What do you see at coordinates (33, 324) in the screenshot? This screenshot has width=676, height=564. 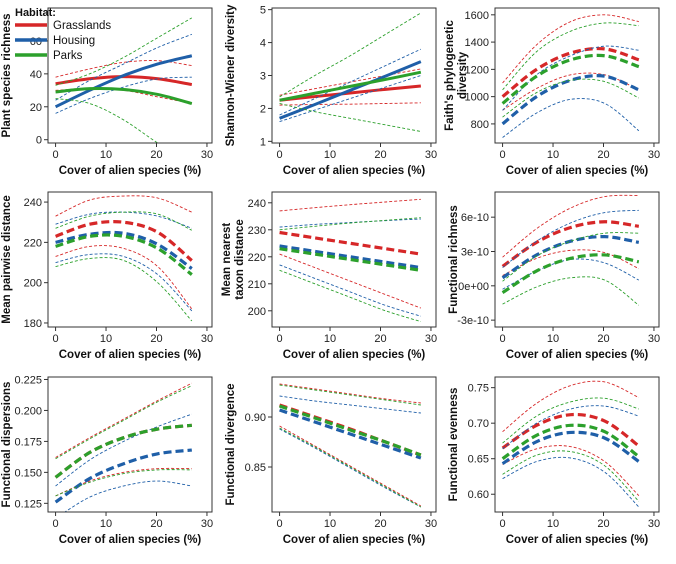 I see `y-tick-label: 180` at bounding box center [33, 324].